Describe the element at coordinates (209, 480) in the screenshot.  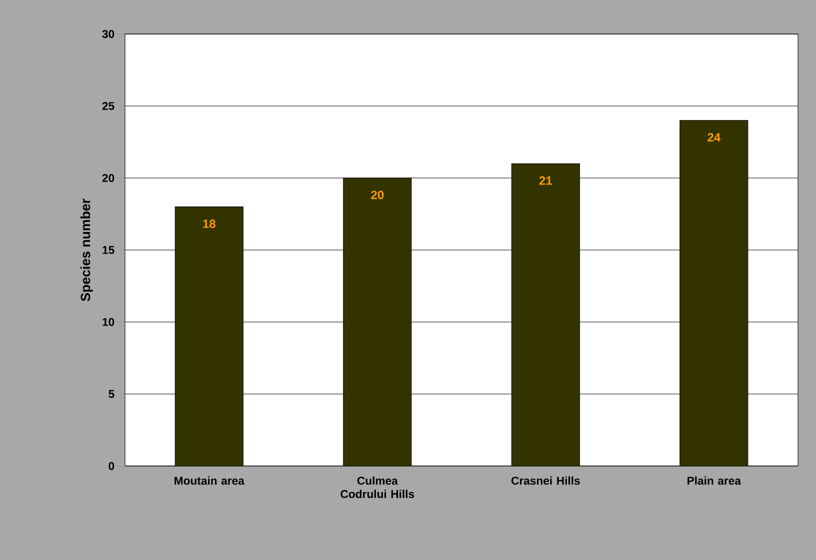
I see `x-tick-label: Moutain area` at that location.